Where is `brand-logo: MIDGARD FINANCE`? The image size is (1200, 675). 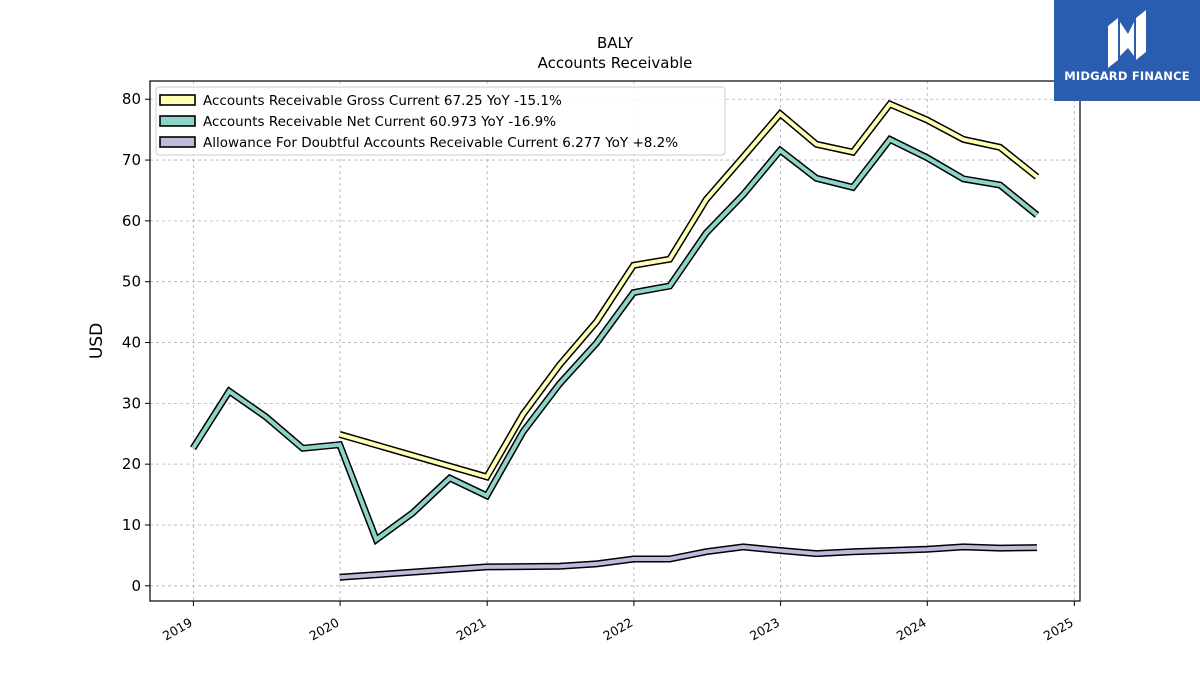
brand-logo: MIDGARD FINANCE is located at coordinates (1127, 50).